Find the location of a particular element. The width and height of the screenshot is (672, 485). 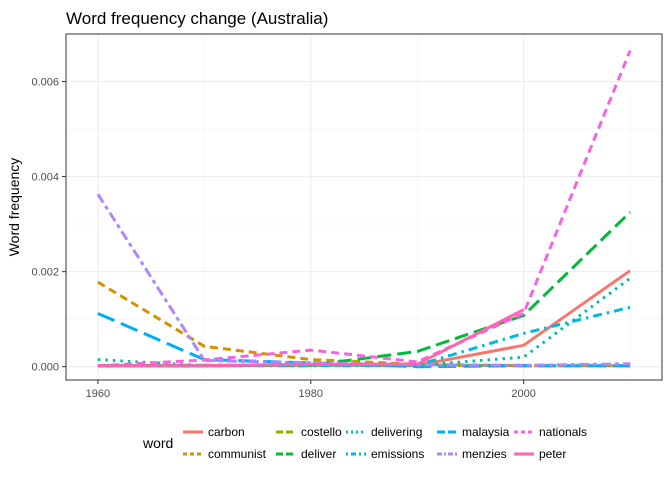

legend-label-malaysia: malaysia is located at coordinates (486, 432).